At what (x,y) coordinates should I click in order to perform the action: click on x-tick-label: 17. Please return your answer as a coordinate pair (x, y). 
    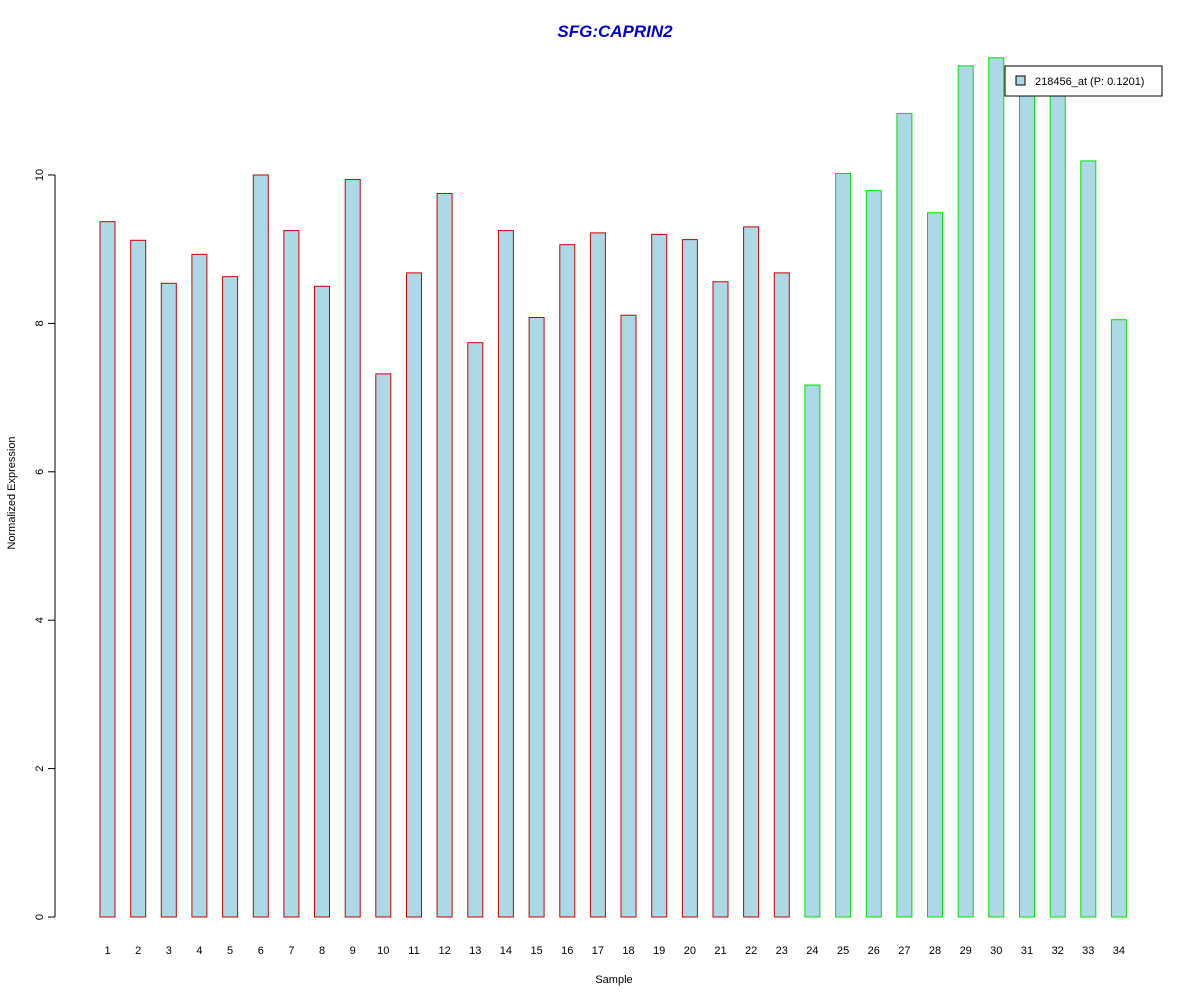
    Looking at the image, I should click on (598, 951).